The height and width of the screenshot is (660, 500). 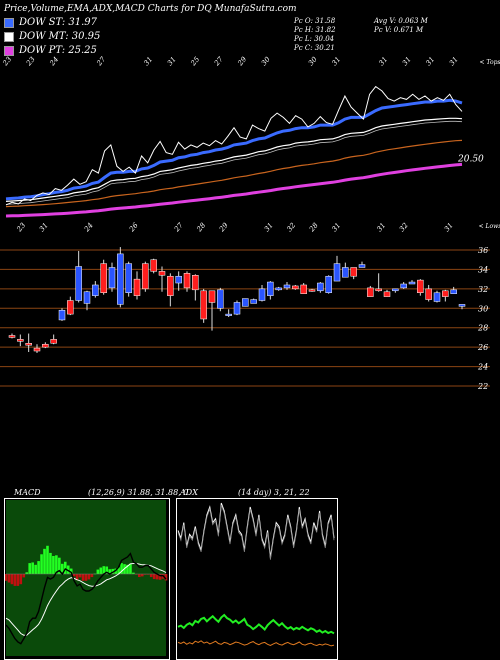 I want to click on adx-line-shadow, so click(x=256, y=532).